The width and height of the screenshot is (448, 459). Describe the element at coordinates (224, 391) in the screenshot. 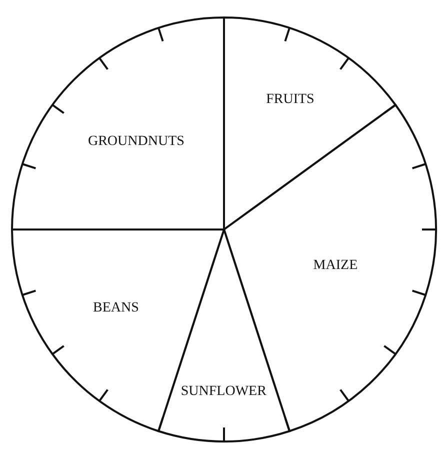

I see `slice-label: SUNFLOWER` at that location.